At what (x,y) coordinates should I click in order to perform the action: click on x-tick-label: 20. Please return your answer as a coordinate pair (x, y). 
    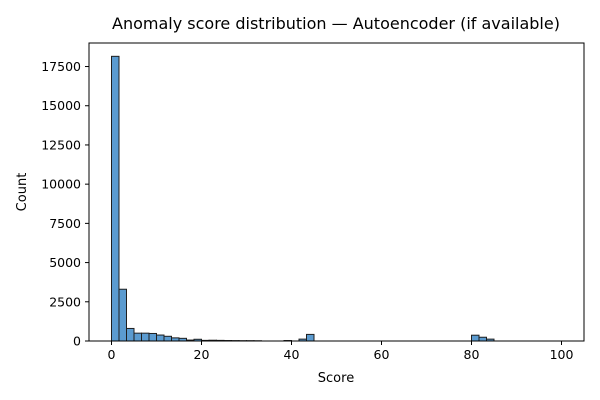
    Looking at the image, I should click on (202, 354).